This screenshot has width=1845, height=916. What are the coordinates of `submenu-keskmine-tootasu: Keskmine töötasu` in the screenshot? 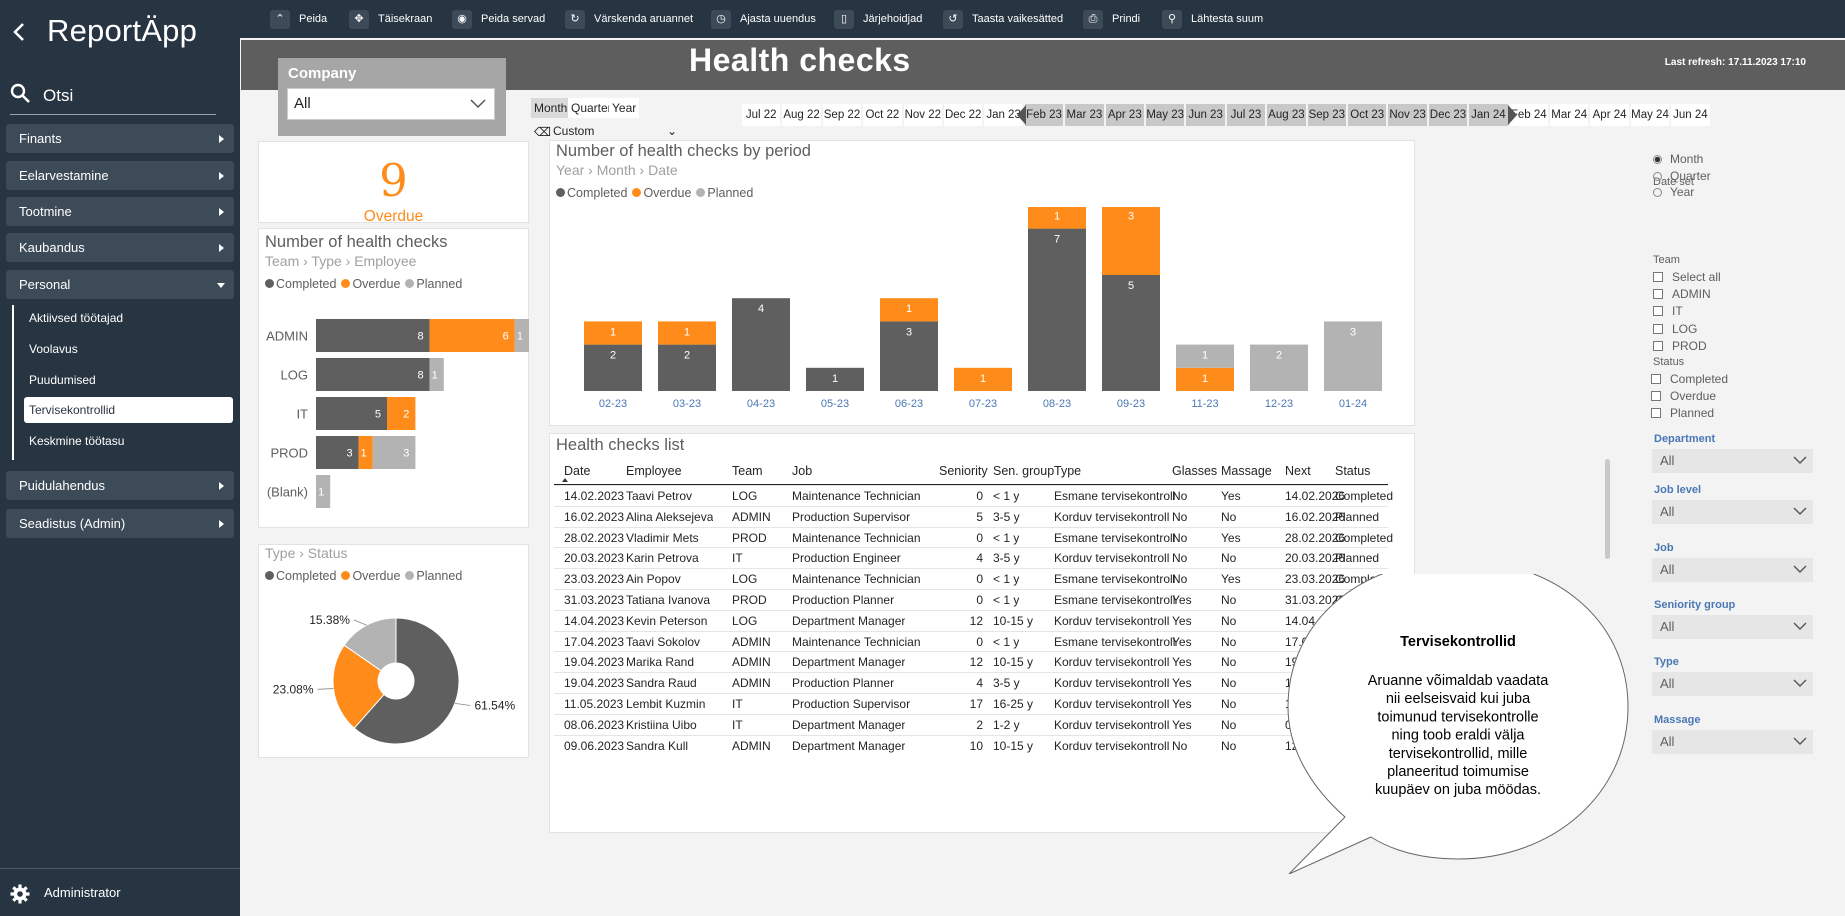 It's located at (77, 441).